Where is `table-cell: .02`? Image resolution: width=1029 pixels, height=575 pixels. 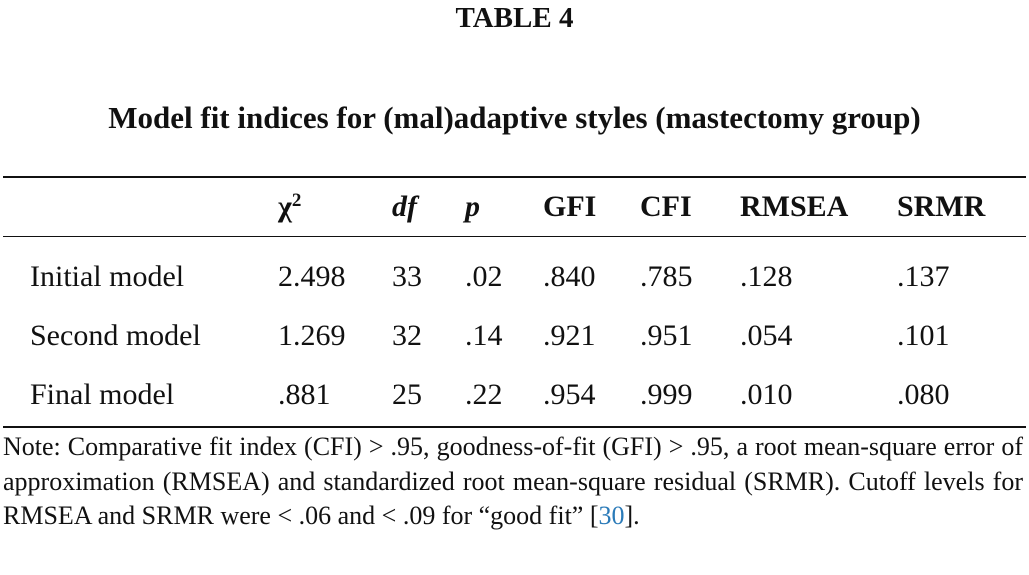 table-cell: .02 is located at coordinates (484, 276).